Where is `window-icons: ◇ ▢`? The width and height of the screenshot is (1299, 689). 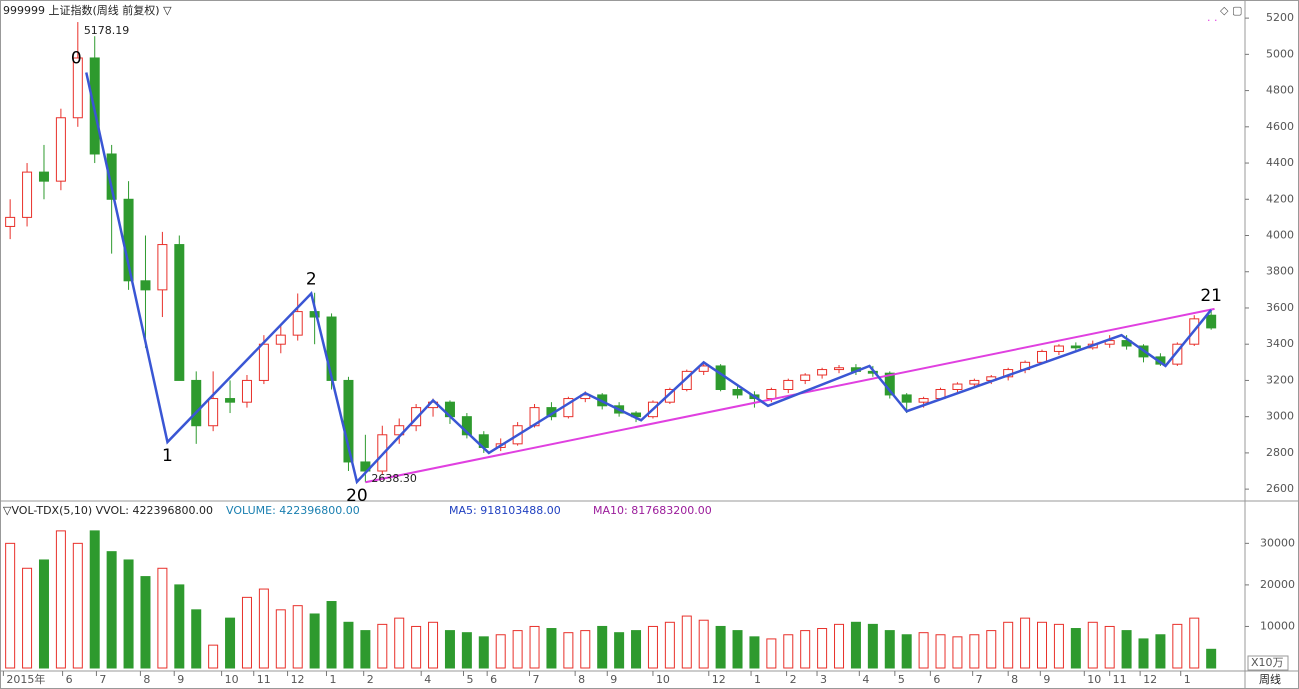
window-icons: ◇ ▢ is located at coordinates (1231, 10).